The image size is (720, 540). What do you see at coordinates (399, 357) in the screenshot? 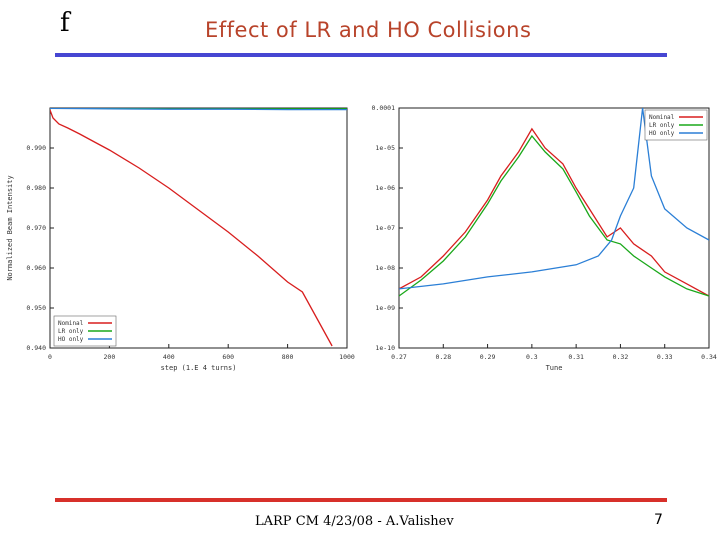
I see `x-tick-label: 0.27` at bounding box center [399, 357].